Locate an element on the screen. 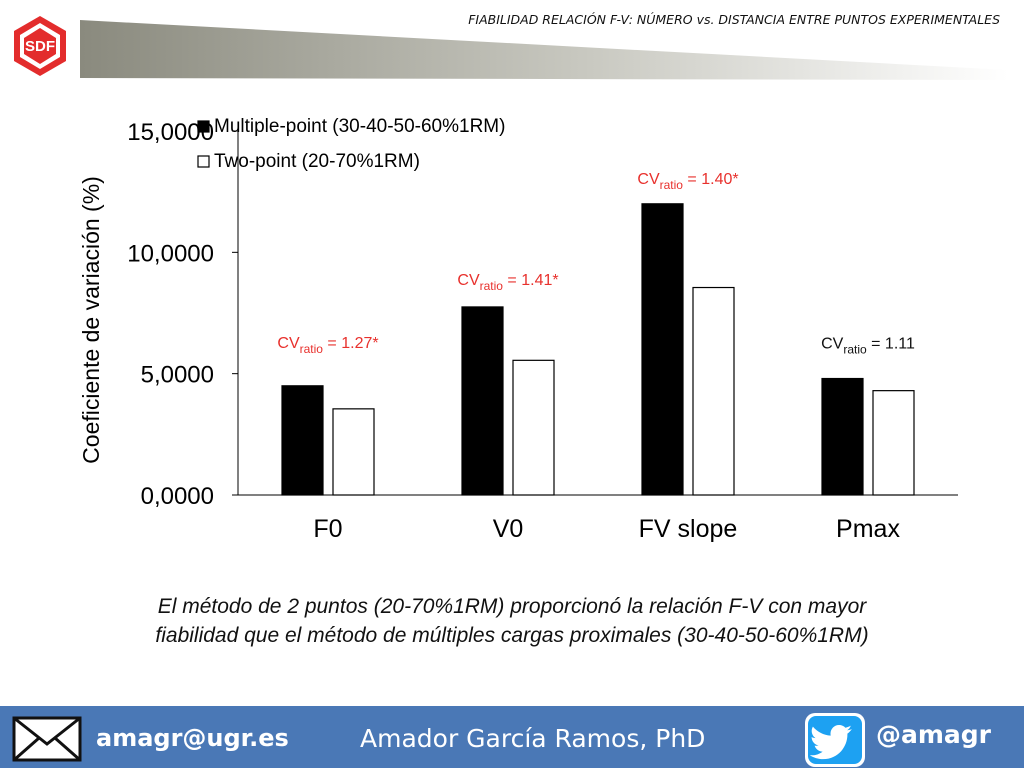 The image size is (1024, 768). mail-icon is located at coordinates (47, 739).